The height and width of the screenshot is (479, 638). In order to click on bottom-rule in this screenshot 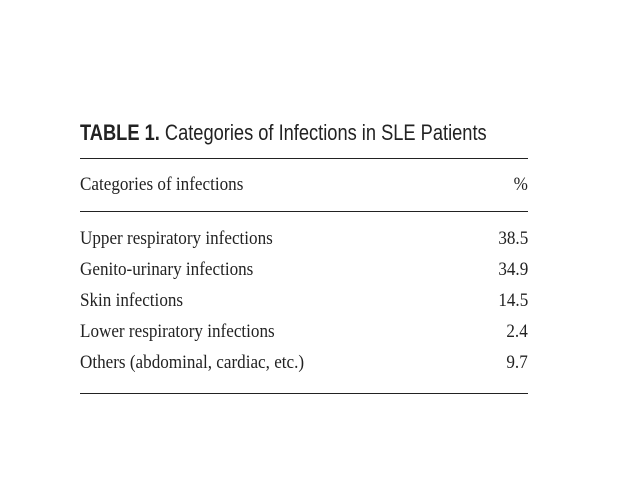, I will do `click(304, 393)`.